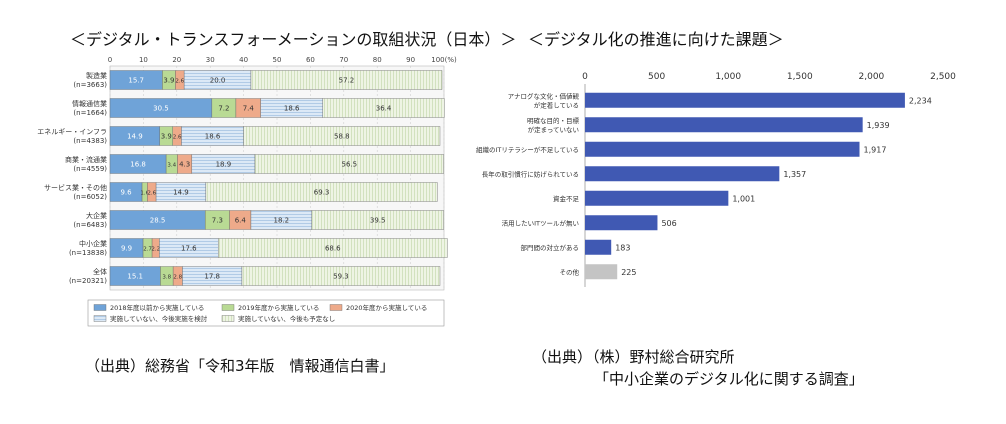 This screenshot has width=1006, height=424. I want to click on category-count-label: (n=6483), so click(90, 225).